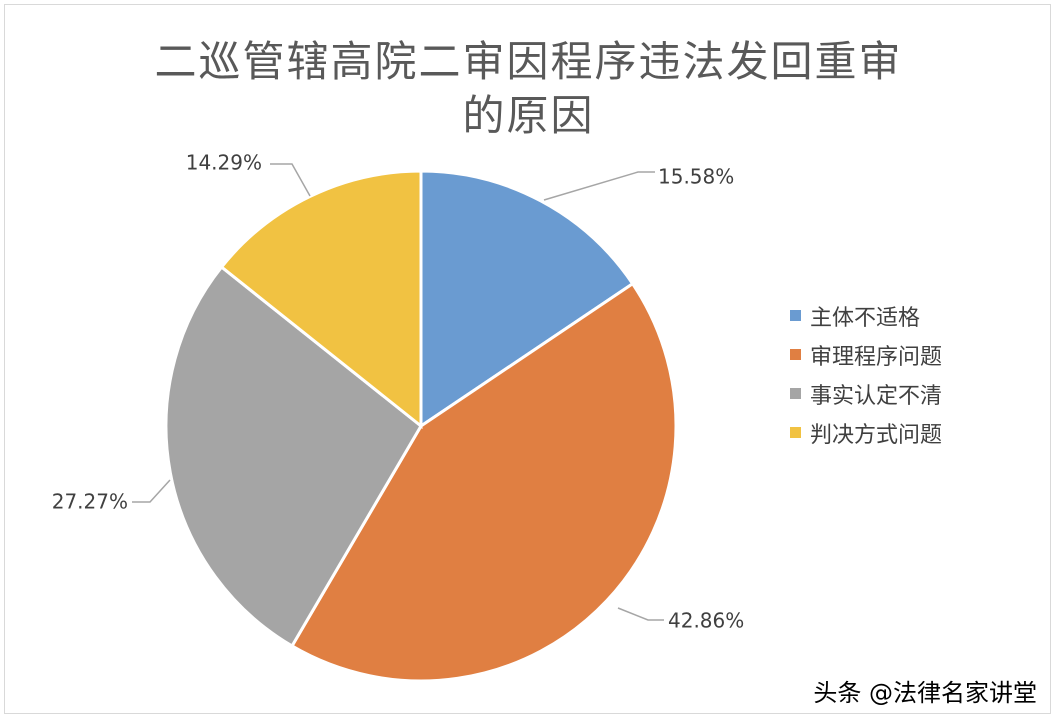  I want to click on legend: 主体不适格 审理程序问题 事实认定不清 判决方式问题, so click(866, 374).